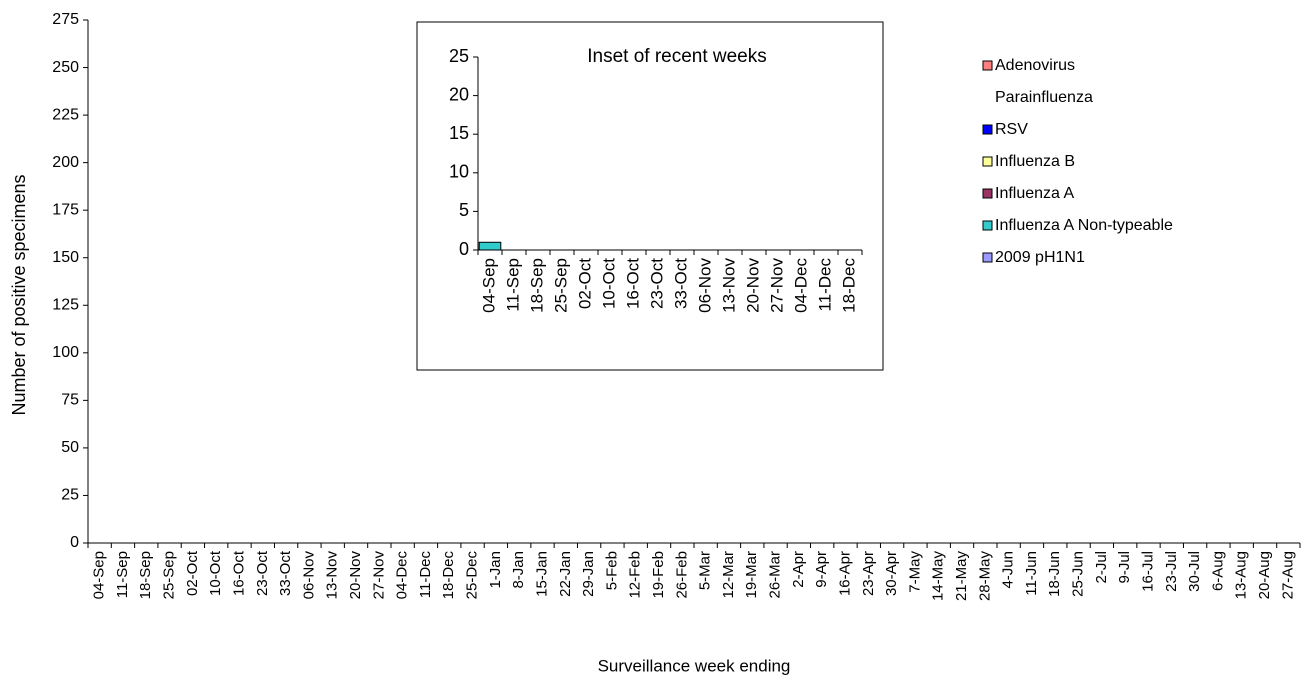 This screenshot has height=679, width=1307. I want to click on x-tick-label: 1-Jan, so click(495, 570).